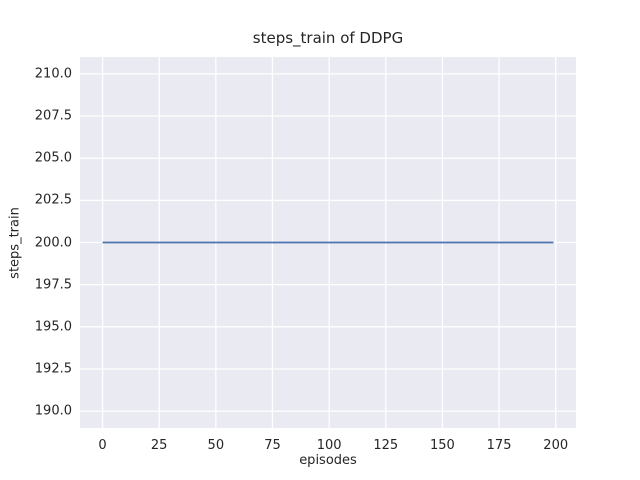  I want to click on x-tick-label: 50, so click(216, 445).